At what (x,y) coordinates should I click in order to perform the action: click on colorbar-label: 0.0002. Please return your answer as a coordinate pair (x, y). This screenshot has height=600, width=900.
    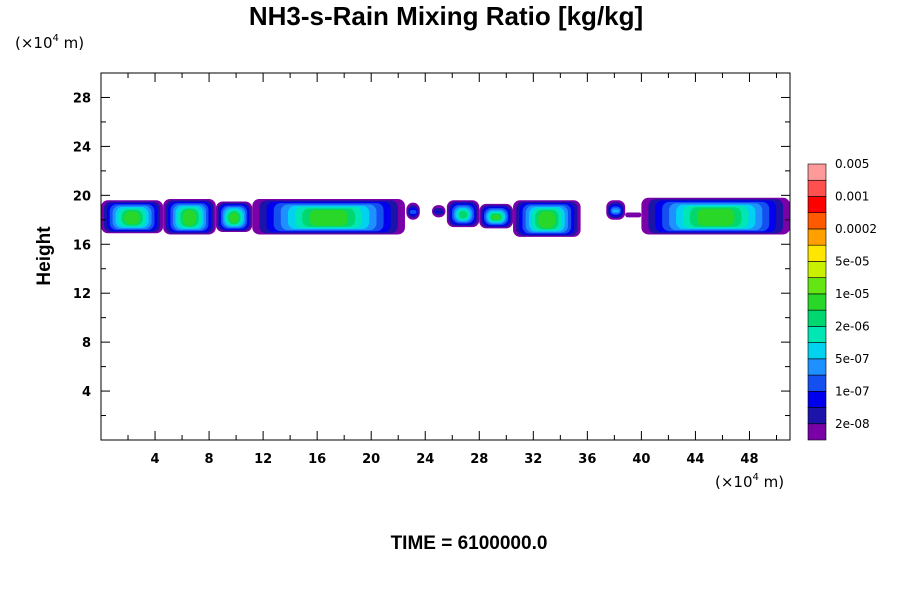
    Looking at the image, I should click on (856, 229).